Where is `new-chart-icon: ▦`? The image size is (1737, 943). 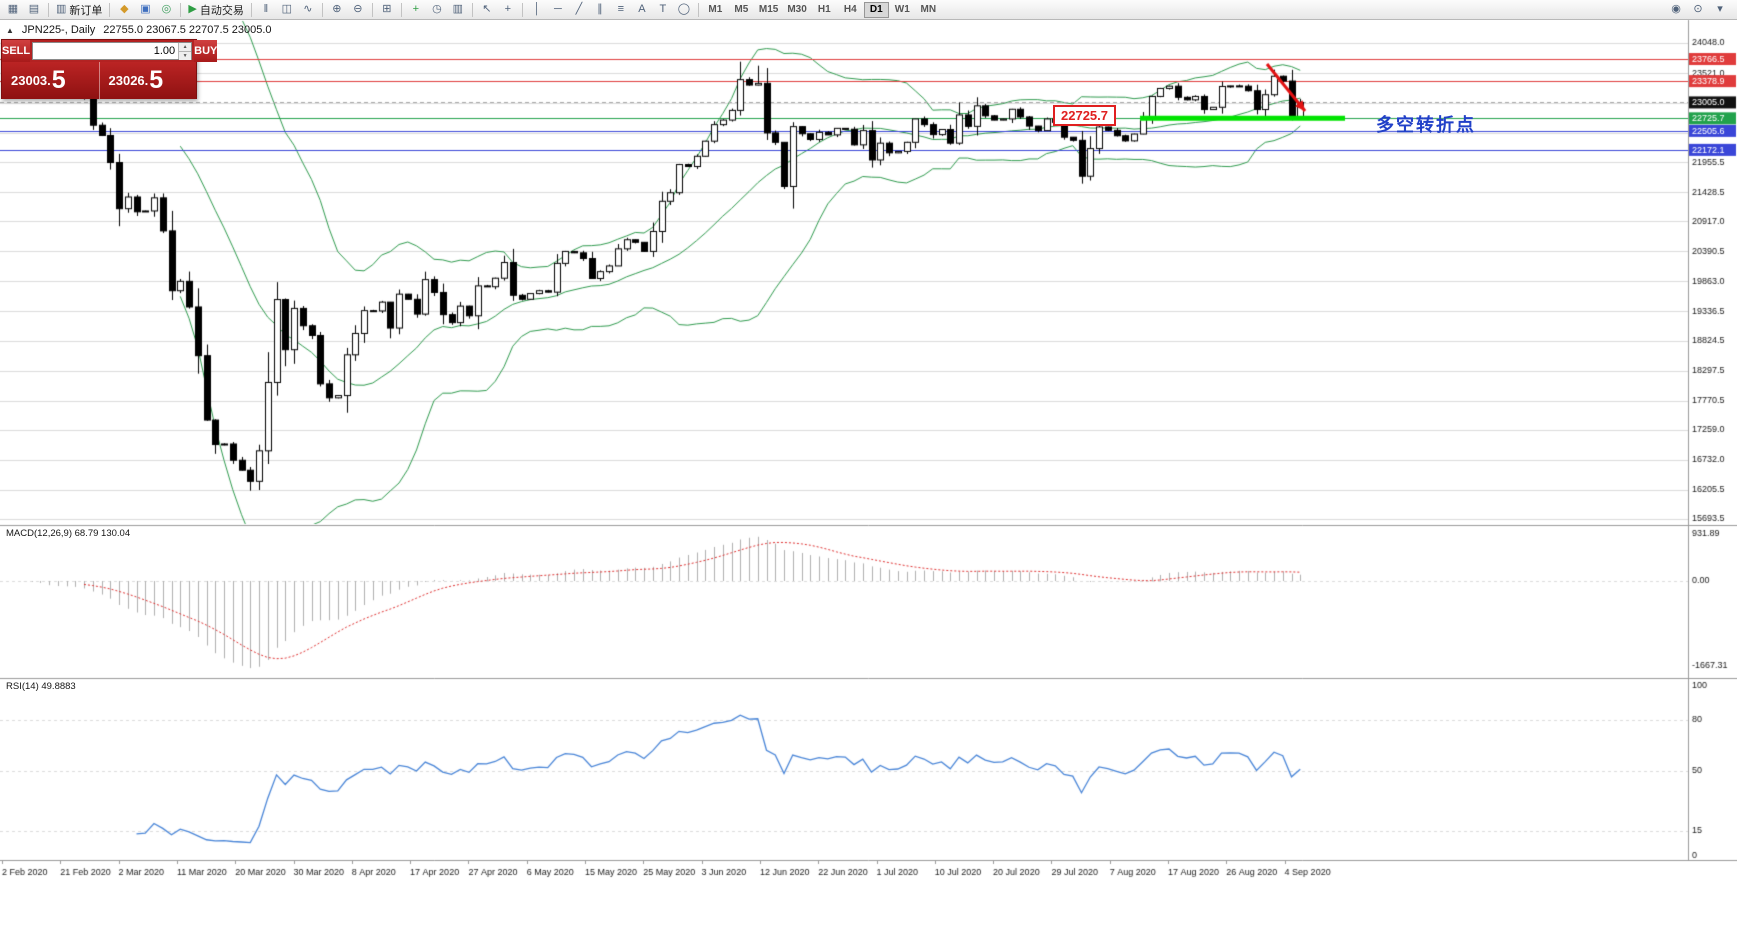
new-chart-icon: ▦ is located at coordinates (13, 9).